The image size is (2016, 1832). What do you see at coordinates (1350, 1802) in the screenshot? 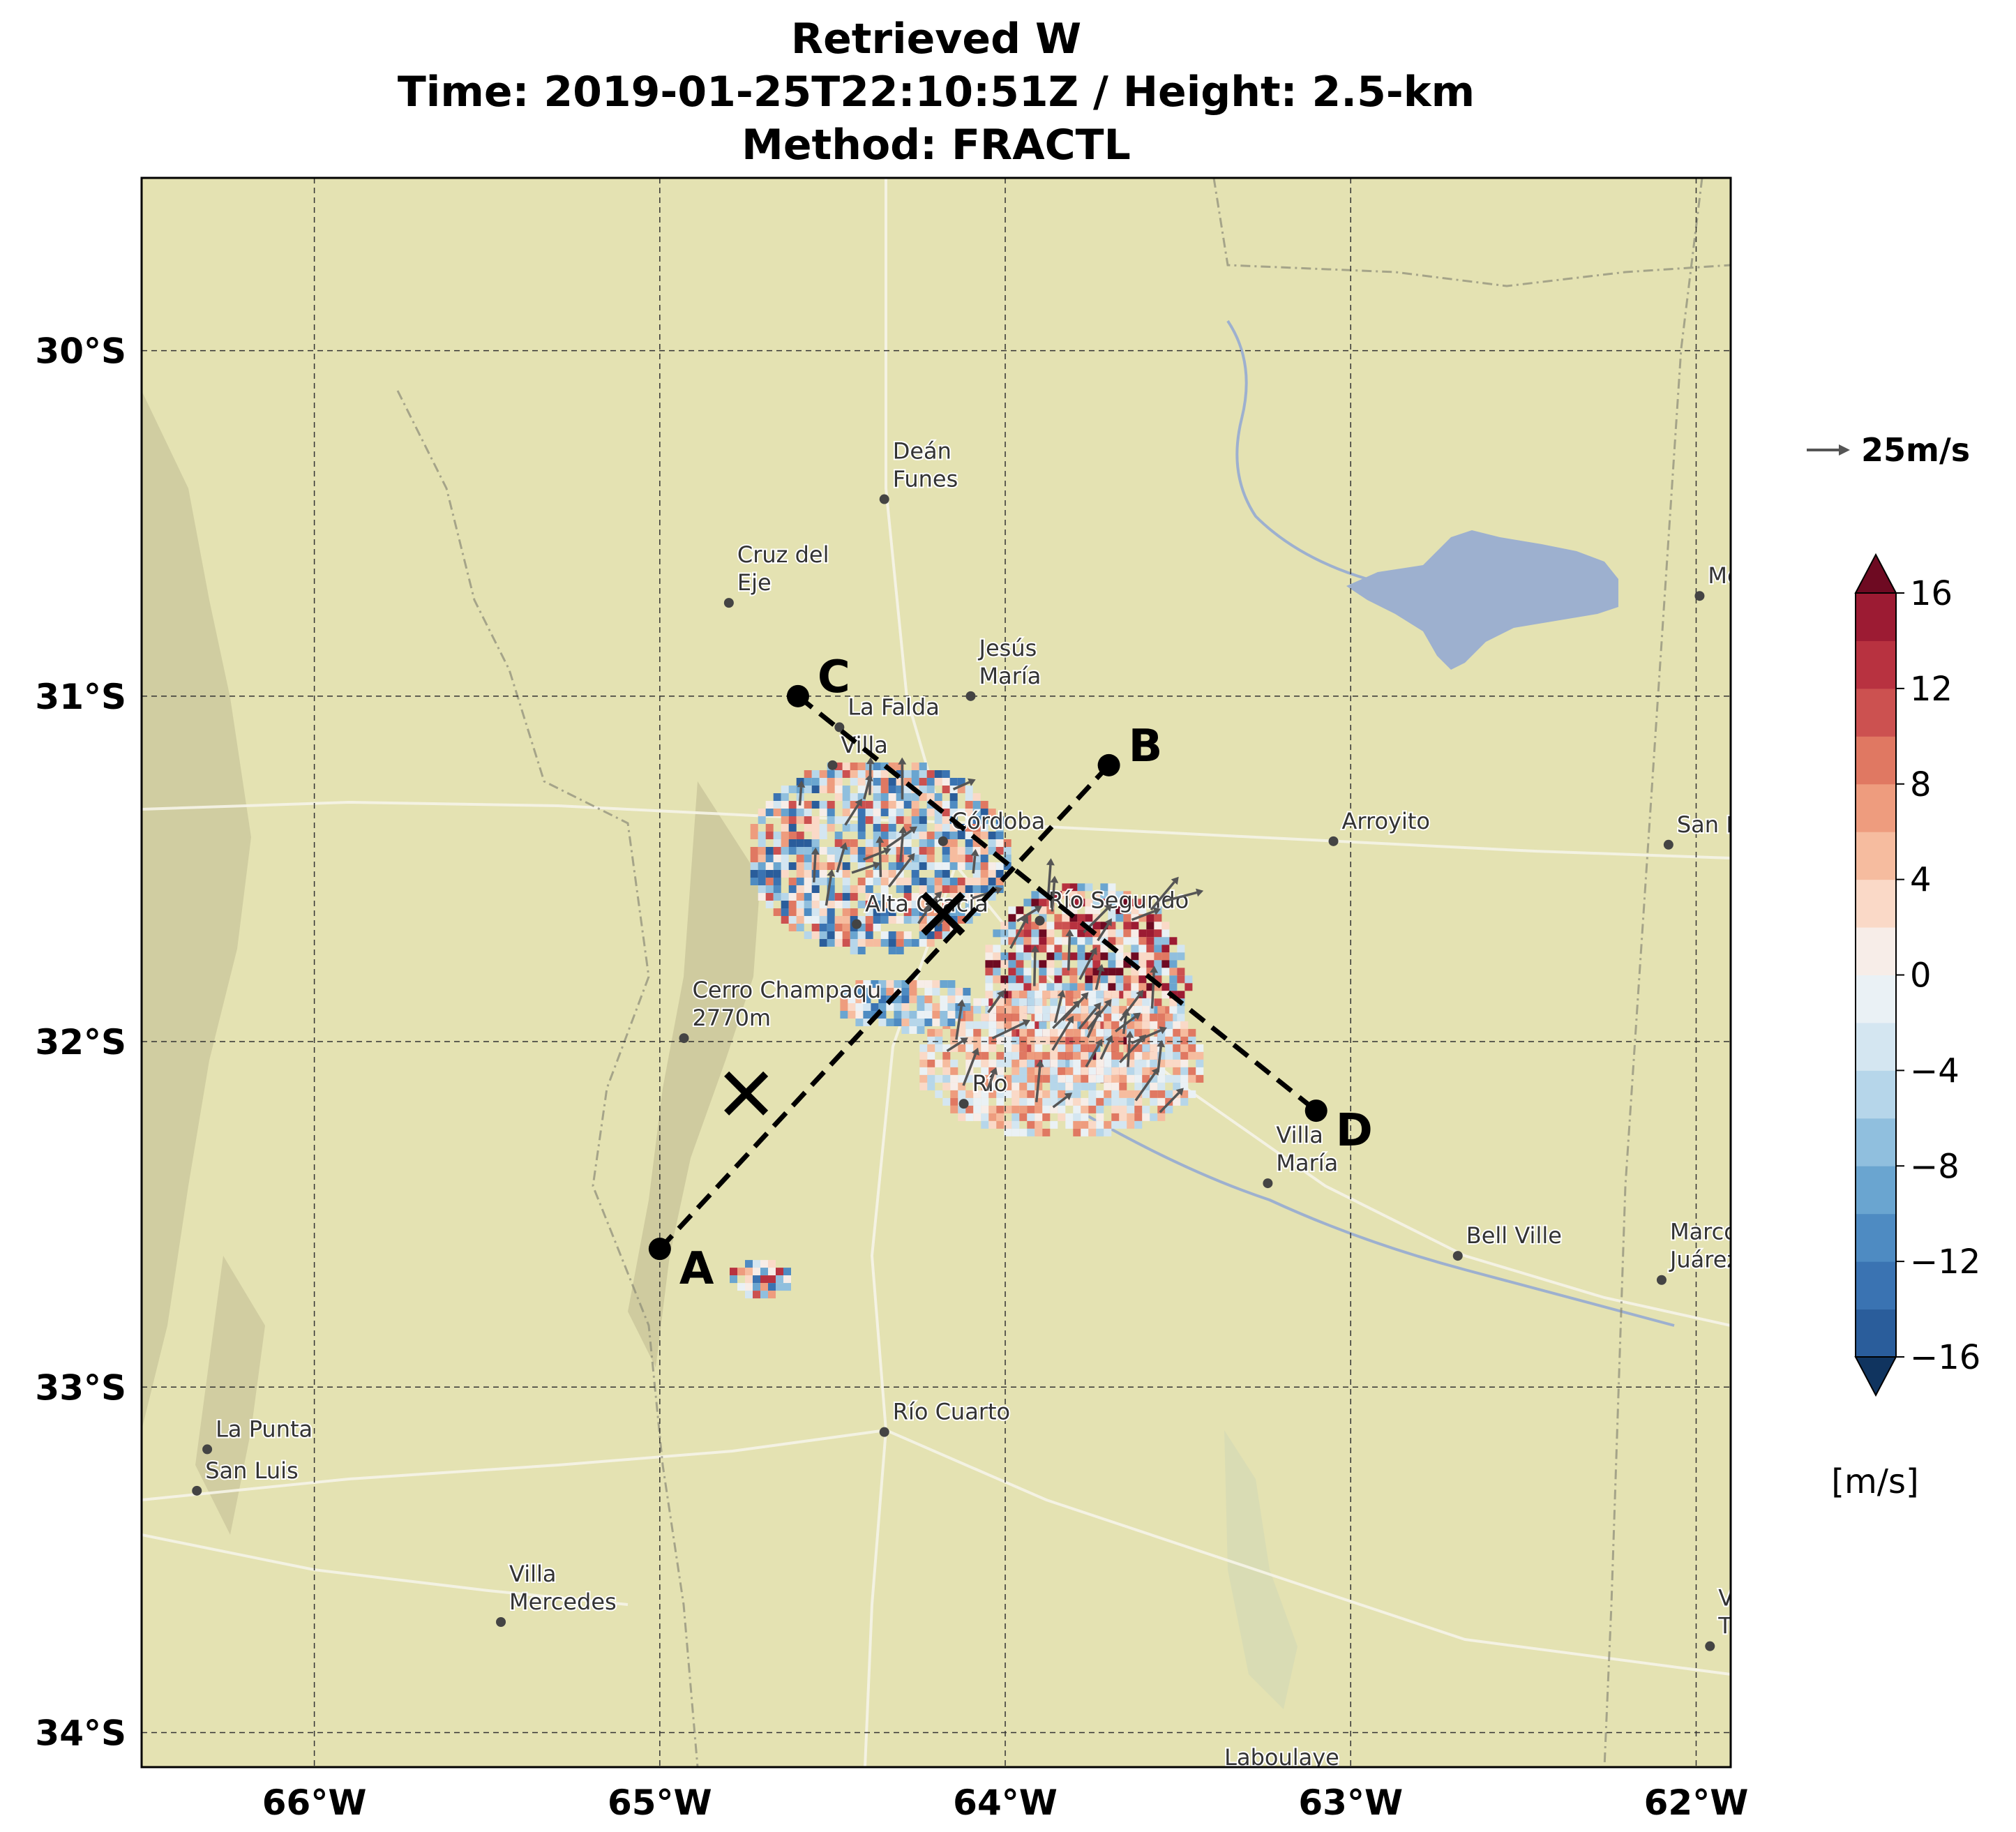
I see `lon-tick-label: 63°W` at bounding box center [1350, 1802].